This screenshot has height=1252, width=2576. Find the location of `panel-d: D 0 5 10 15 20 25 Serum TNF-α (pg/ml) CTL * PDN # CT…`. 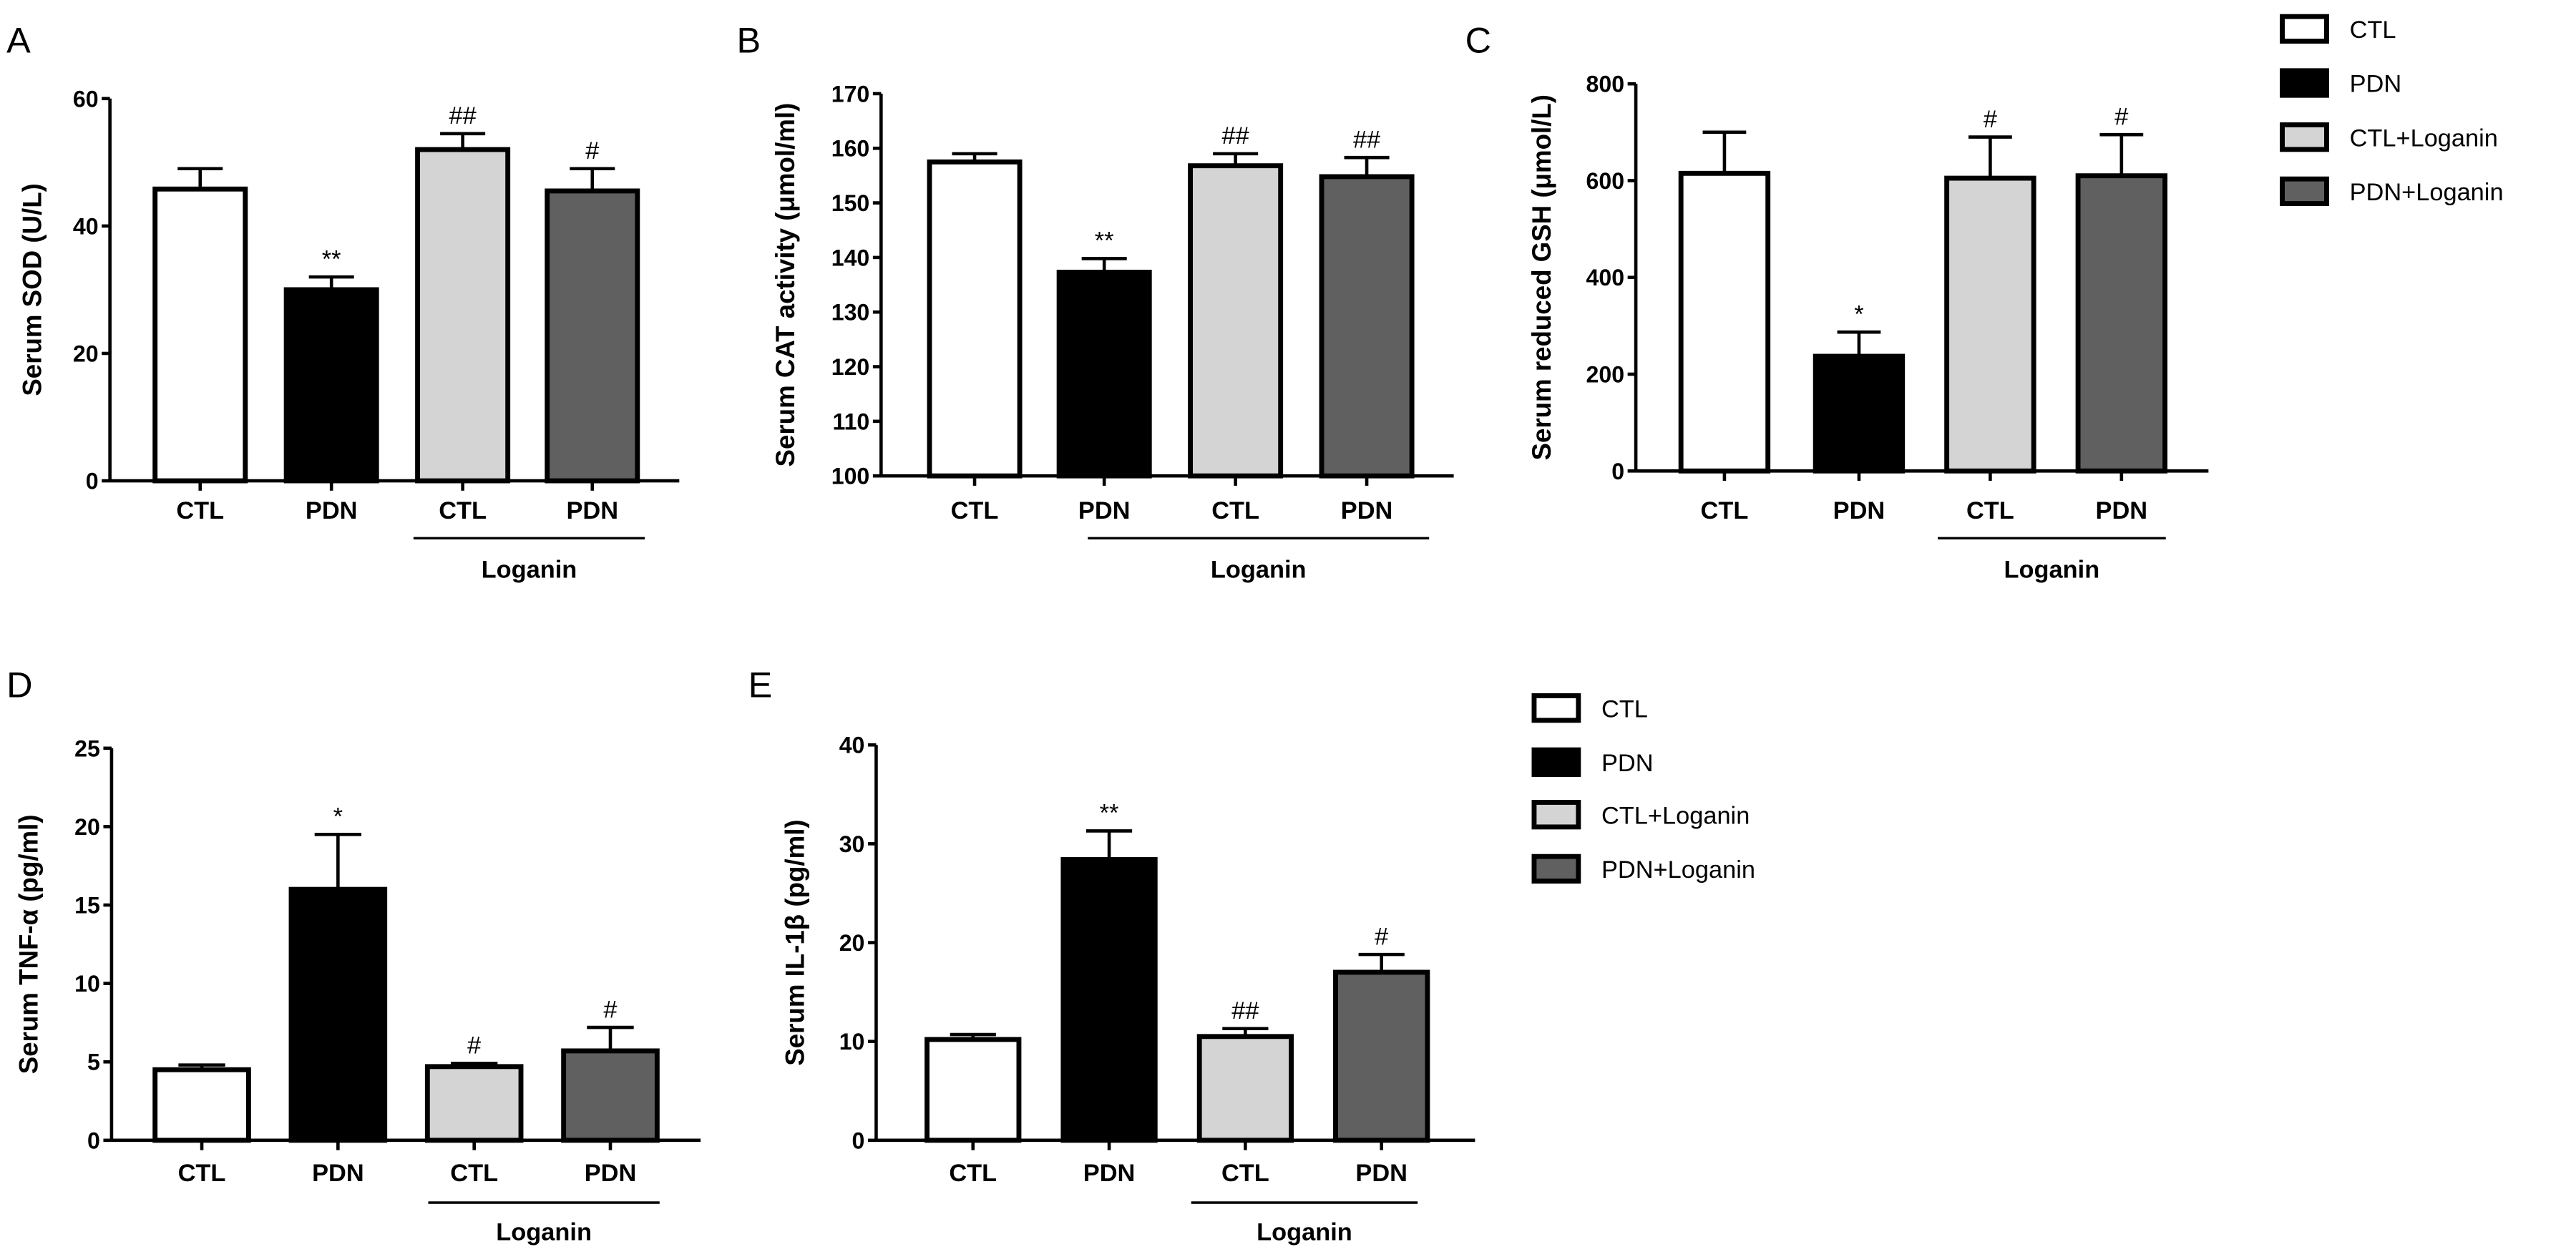

panel-d: D 0 5 10 15 20 25 Serum TNF-α (pg/ml) CTL * PDN # CT… is located at coordinates (353, 955).